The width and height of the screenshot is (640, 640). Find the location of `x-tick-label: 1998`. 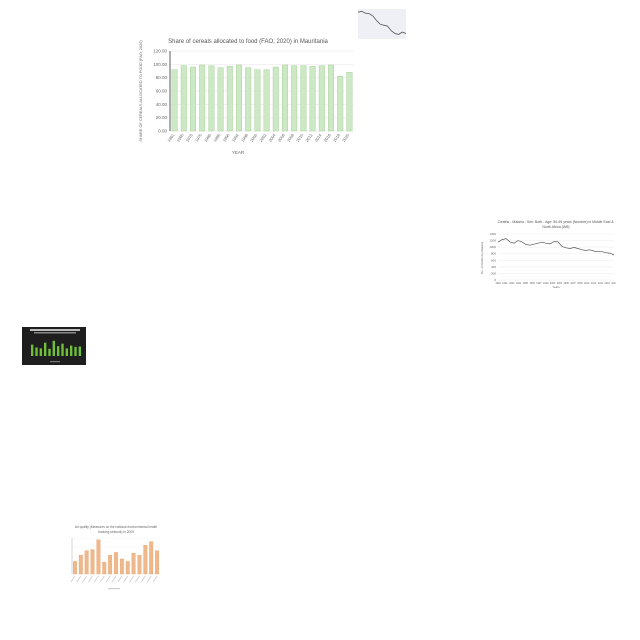

x-tick-label: 1998 is located at coordinates (245, 137).